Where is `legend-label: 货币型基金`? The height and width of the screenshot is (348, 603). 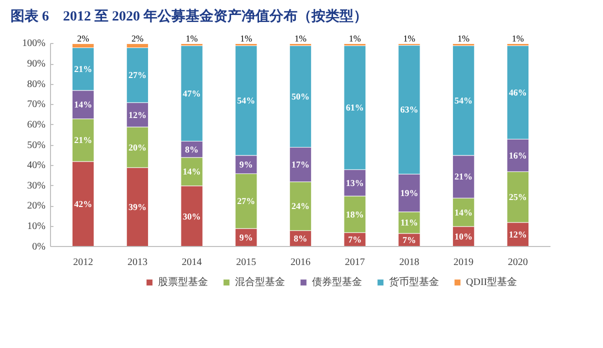 legend-label: 货币型基金 is located at coordinates (414, 282).